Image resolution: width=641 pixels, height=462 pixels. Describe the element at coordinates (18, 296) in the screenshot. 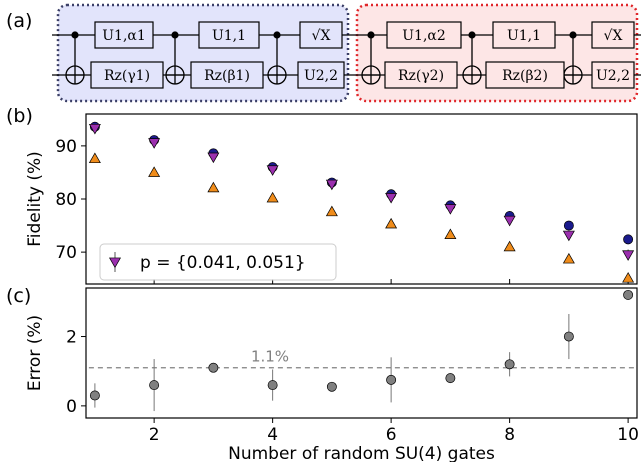

I see `panel-label-c: (c)` at that location.